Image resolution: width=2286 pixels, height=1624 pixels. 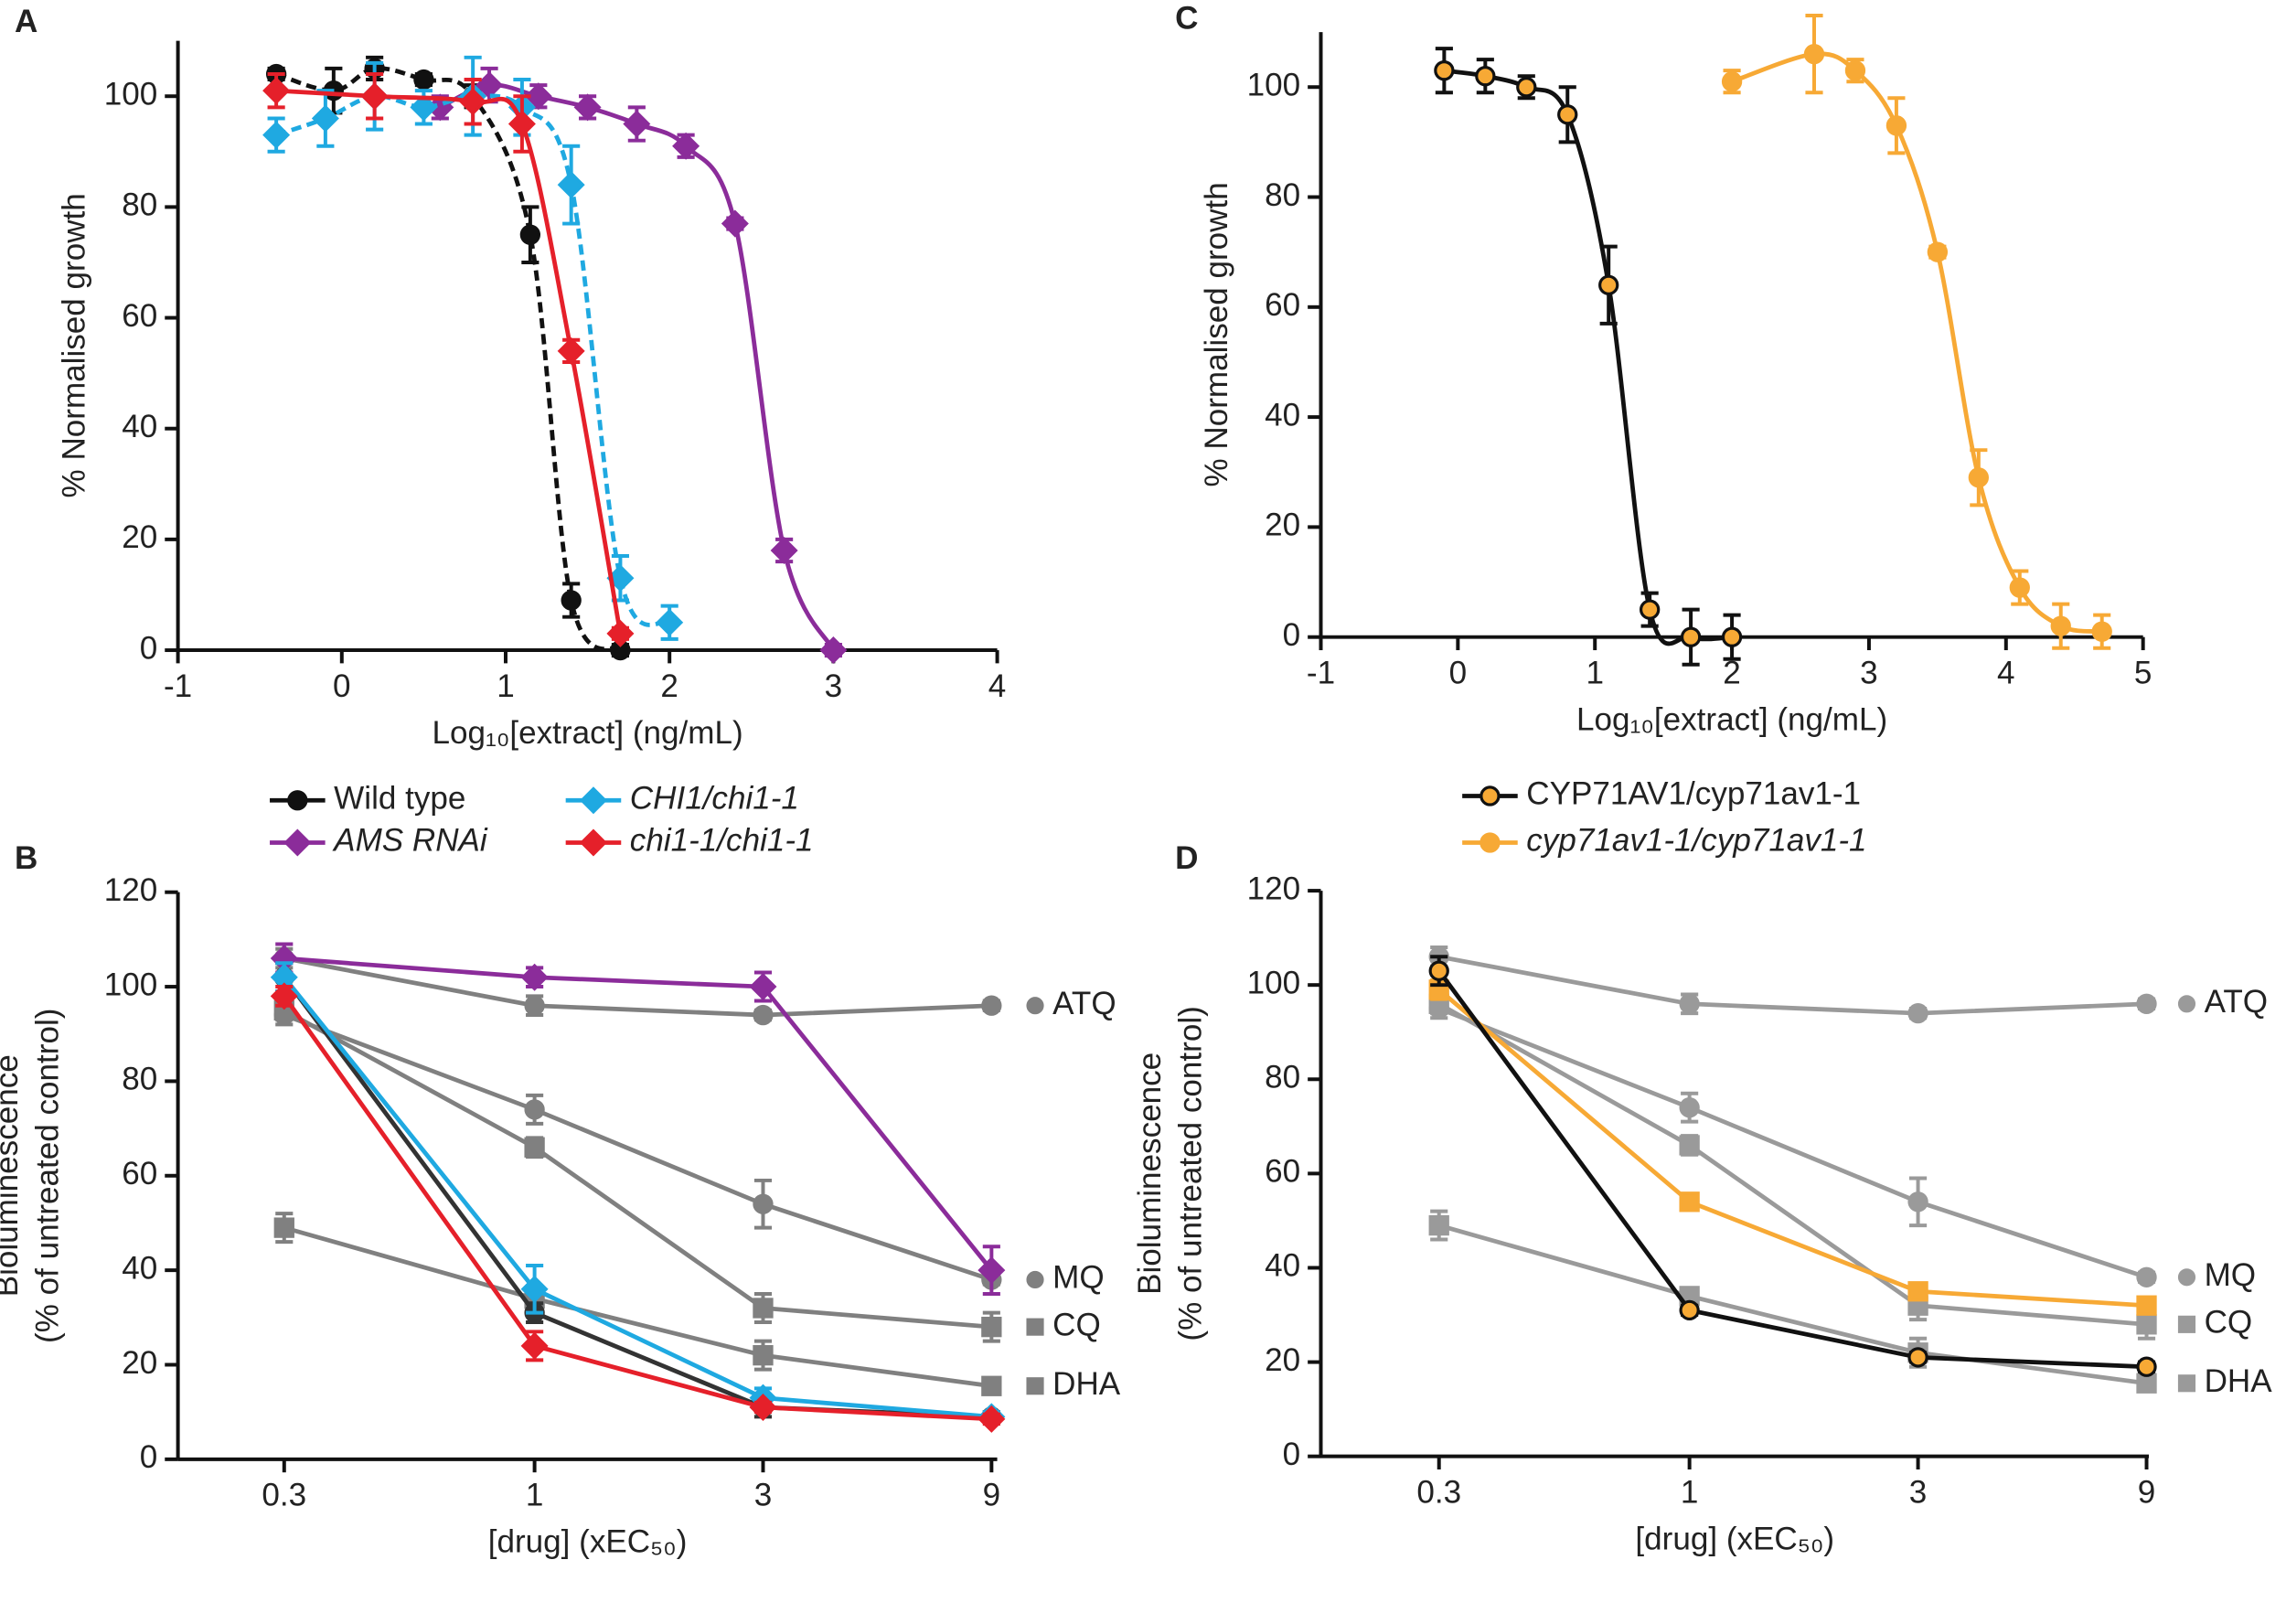 I want to click on x-tick-label: 9, so click(x=992, y=1495).